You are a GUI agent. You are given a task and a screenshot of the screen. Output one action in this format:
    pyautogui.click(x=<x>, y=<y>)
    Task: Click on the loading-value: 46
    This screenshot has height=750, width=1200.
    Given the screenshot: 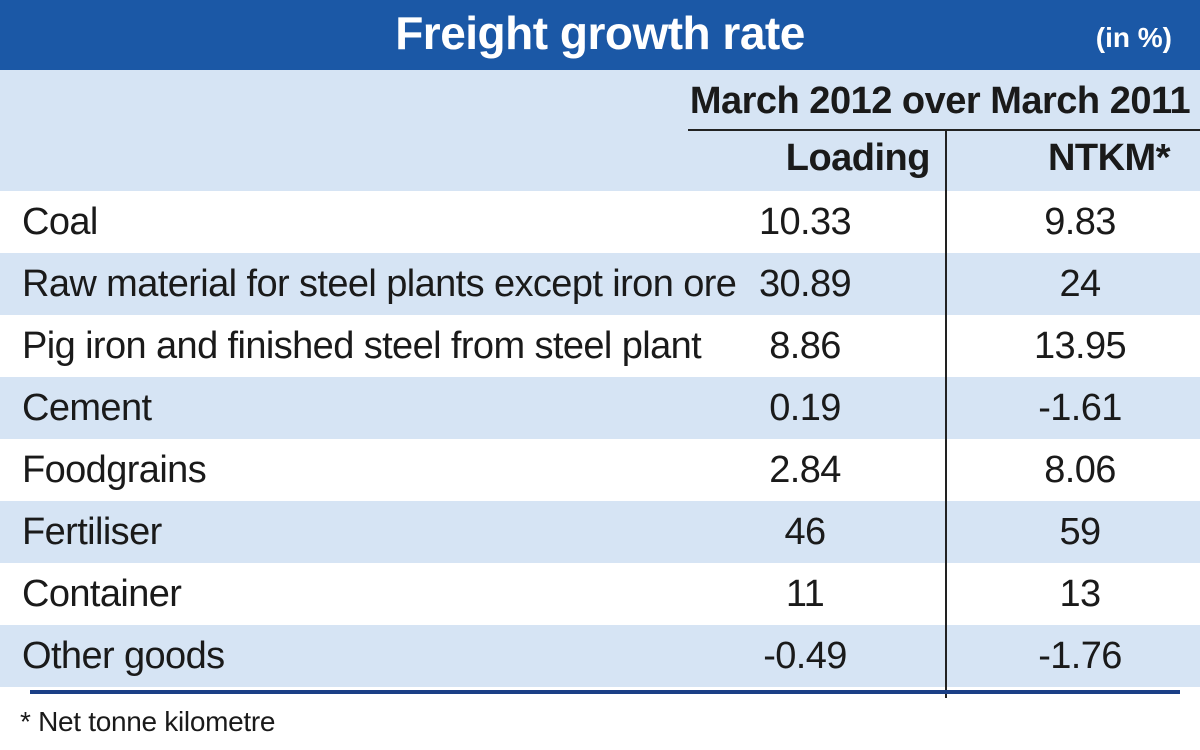 What is the action you would take?
    pyautogui.click(x=805, y=532)
    